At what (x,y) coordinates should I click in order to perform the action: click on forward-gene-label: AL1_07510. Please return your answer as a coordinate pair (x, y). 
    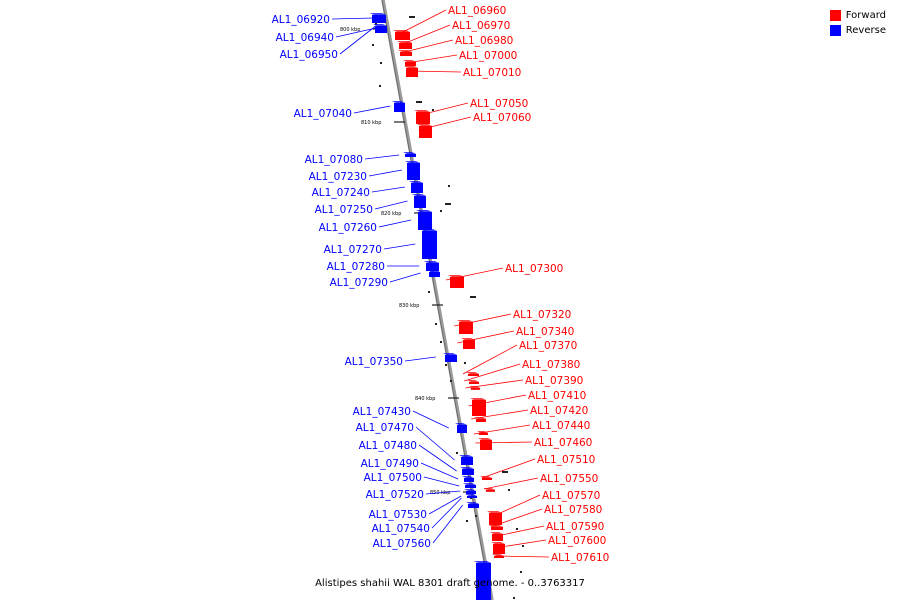
    Looking at the image, I should click on (566, 460).